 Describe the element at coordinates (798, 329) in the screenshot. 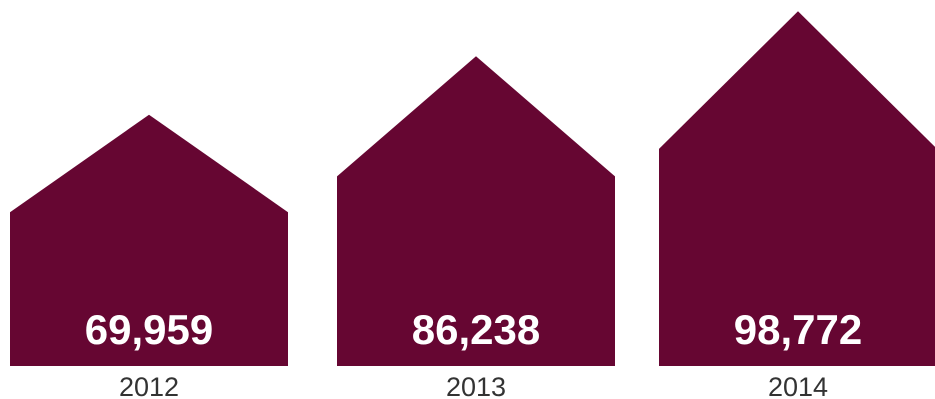

I see `value-label-2014: 98,772` at that location.